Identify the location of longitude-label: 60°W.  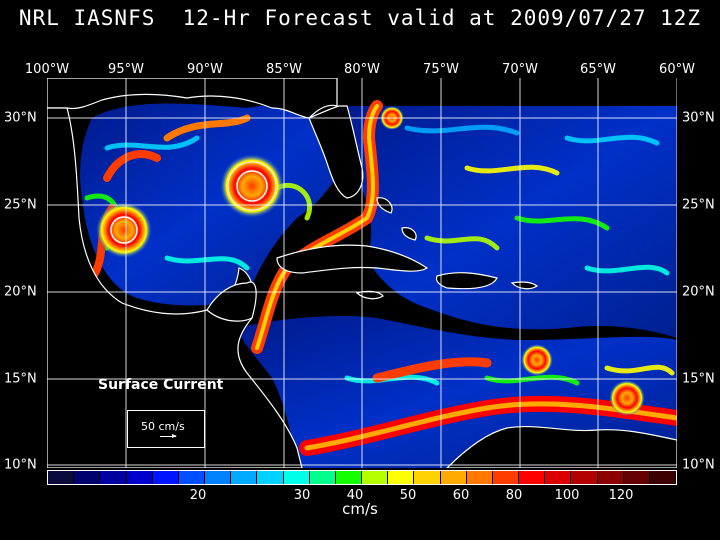
(677, 69).